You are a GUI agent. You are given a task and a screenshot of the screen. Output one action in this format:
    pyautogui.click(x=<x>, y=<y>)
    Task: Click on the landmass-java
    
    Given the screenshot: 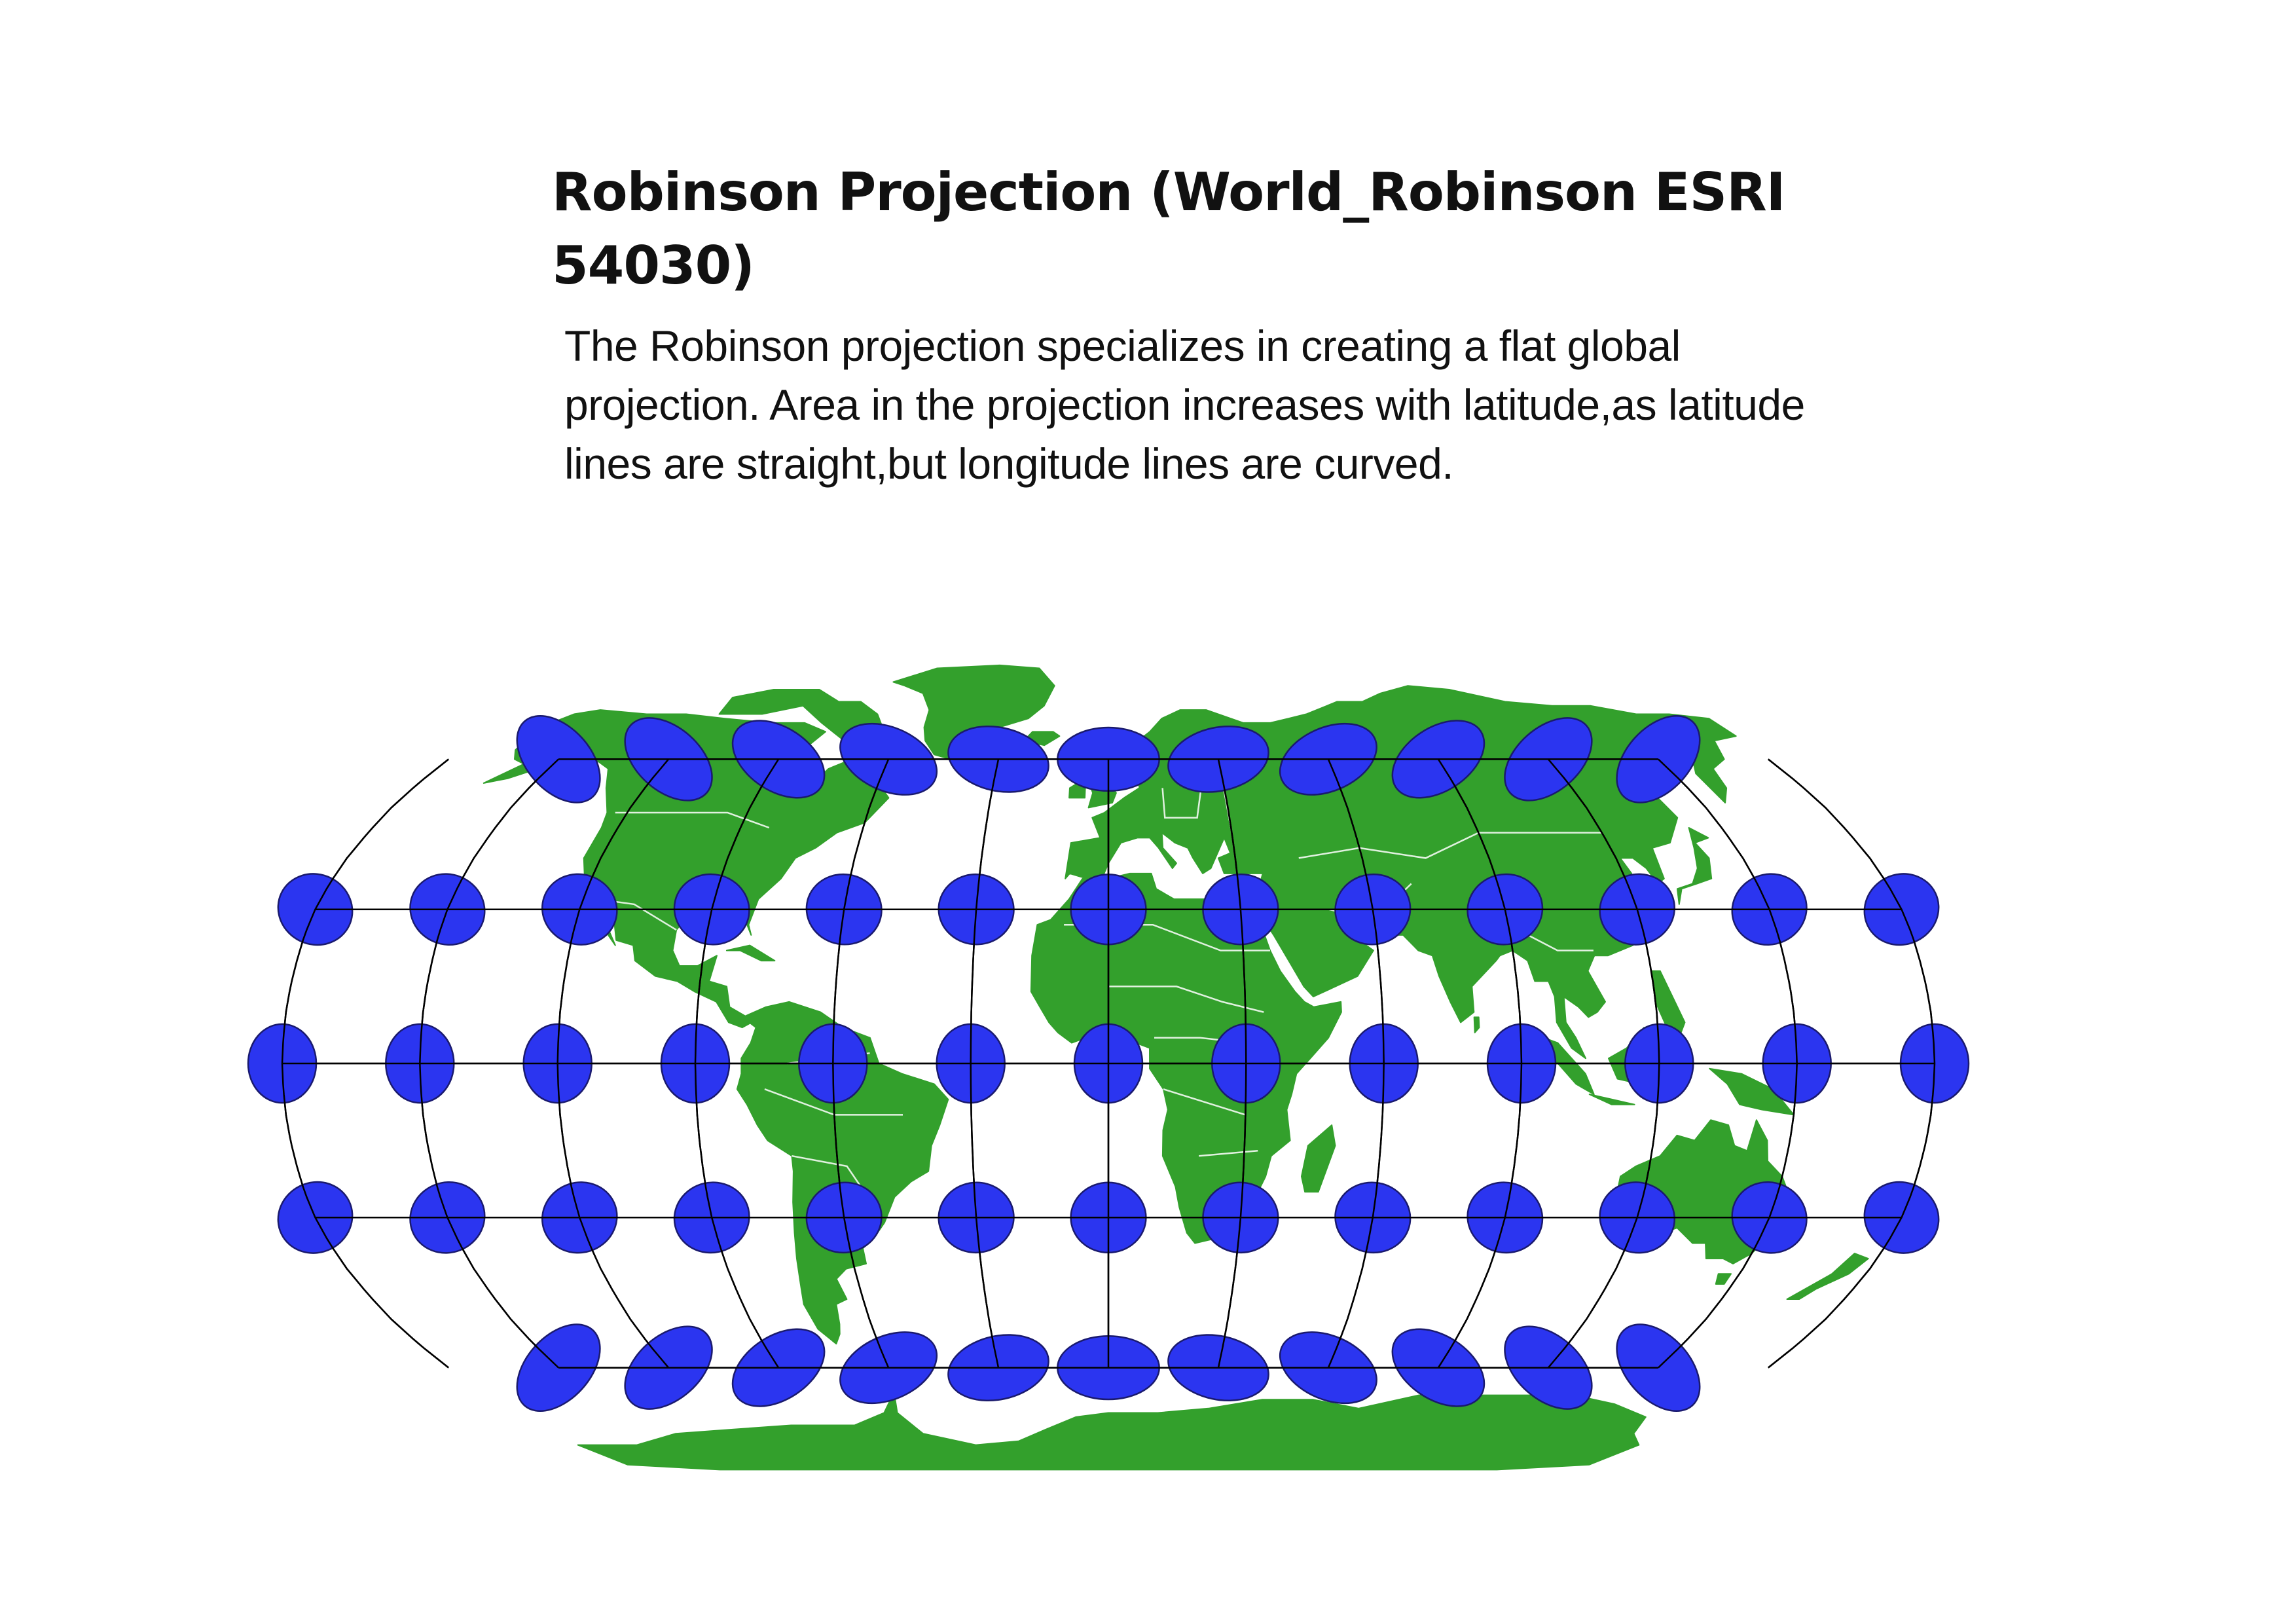 What is the action you would take?
    pyautogui.click(x=1611, y=1099)
    